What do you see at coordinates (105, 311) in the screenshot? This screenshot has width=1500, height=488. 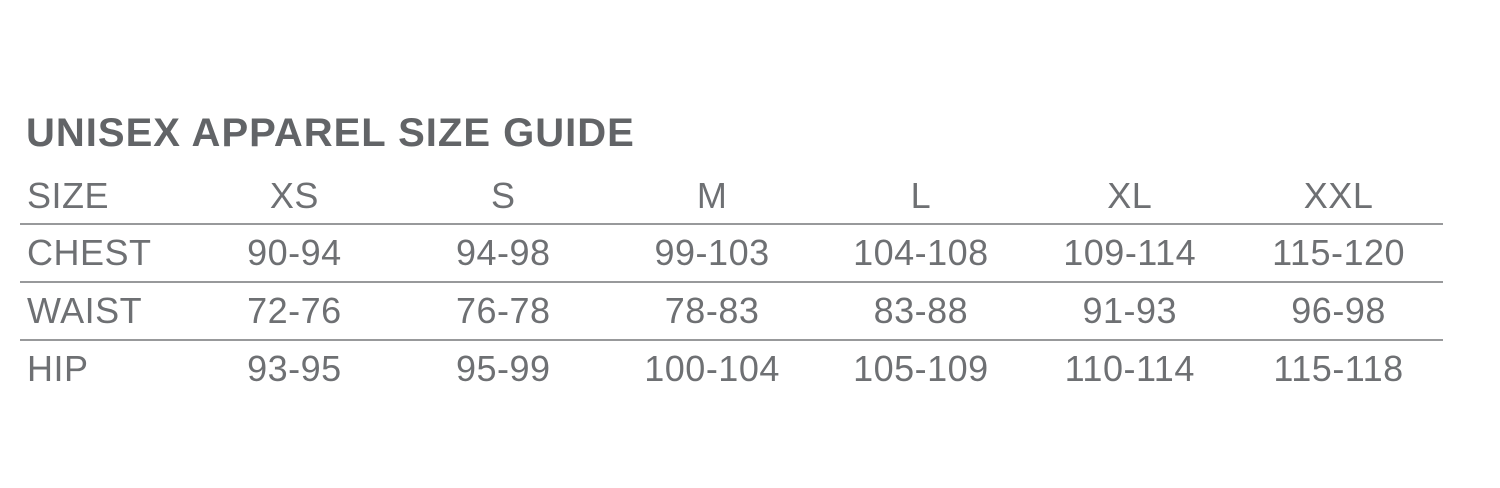 I see `row-label-waist: WAIST` at bounding box center [105, 311].